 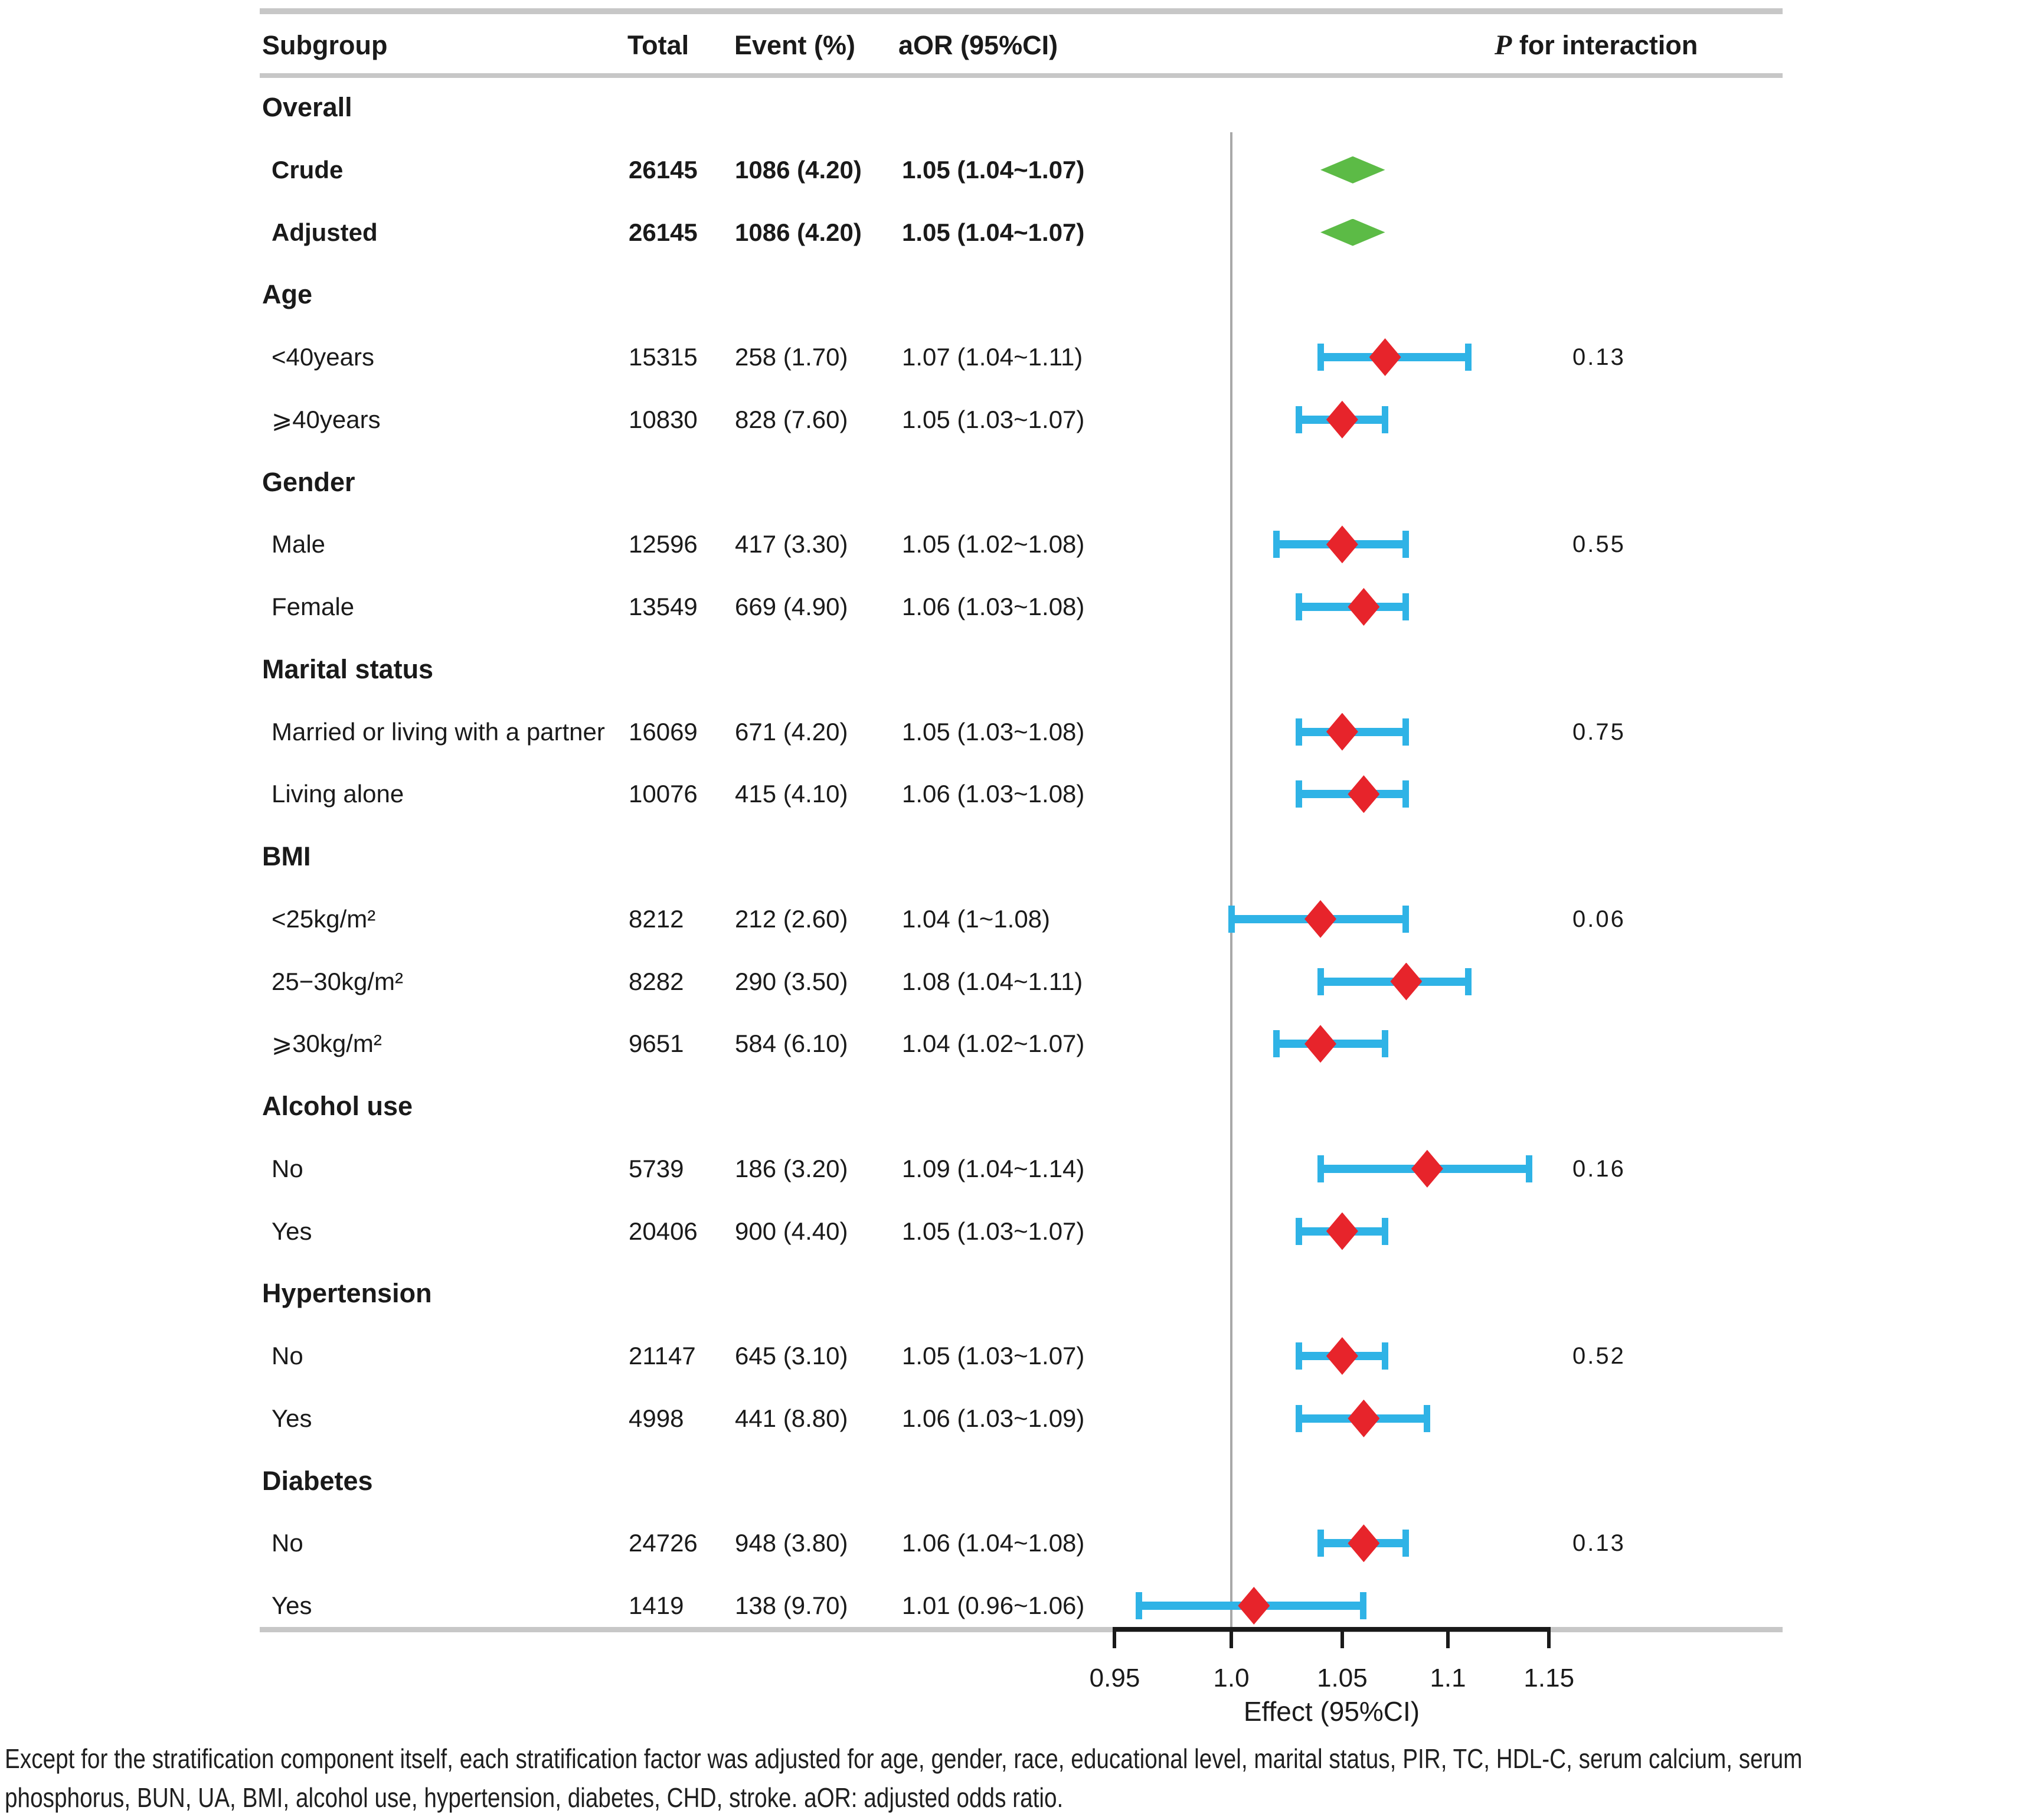 I want to click on total-value: 10830, so click(x=663, y=419).